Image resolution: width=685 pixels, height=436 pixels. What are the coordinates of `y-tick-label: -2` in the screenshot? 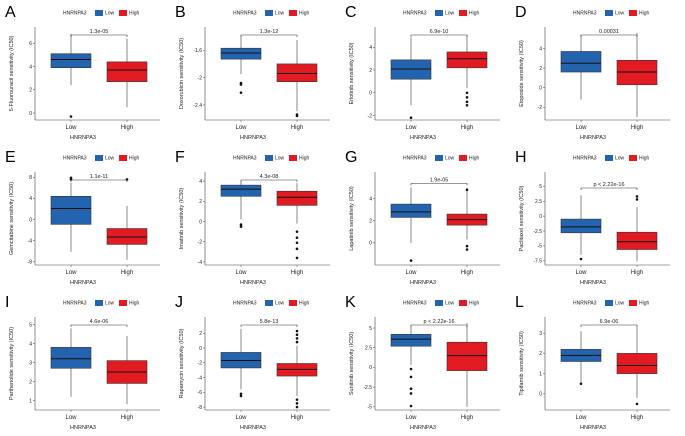 It's located at (200, 364).